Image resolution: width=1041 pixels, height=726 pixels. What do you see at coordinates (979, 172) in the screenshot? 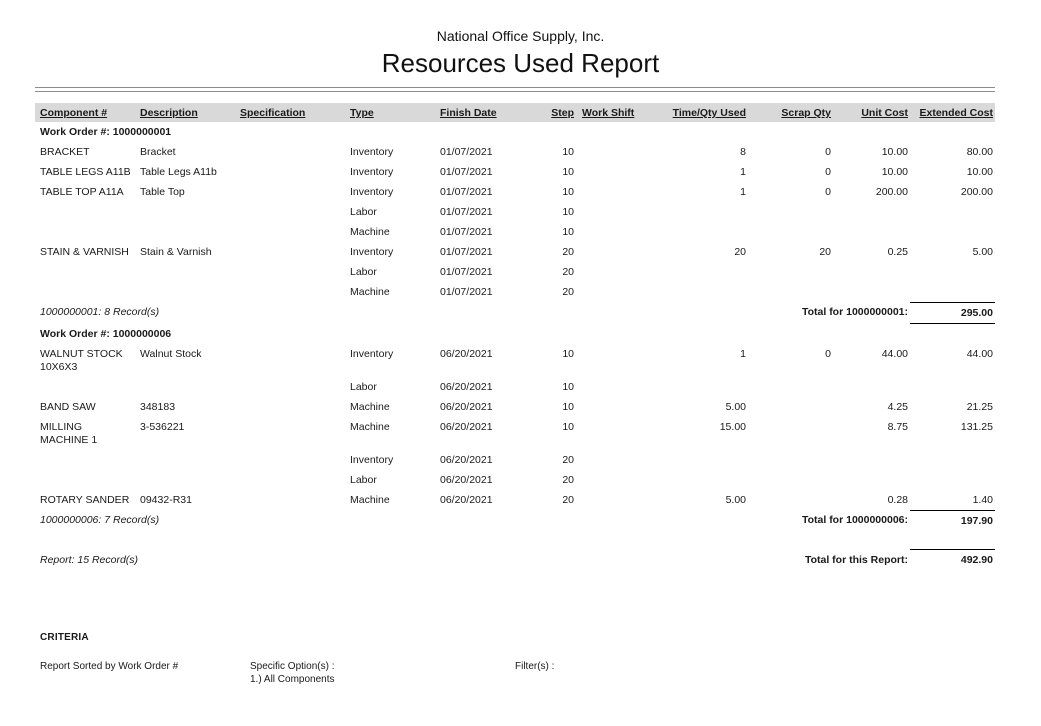
I see `cell-extended-cost: 10.00` at bounding box center [979, 172].